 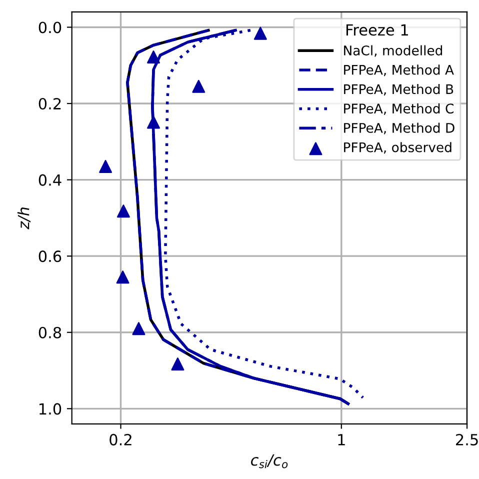 What do you see at coordinates (51, 409) in the screenshot?
I see `y-tick-label: 1.0` at bounding box center [51, 409].